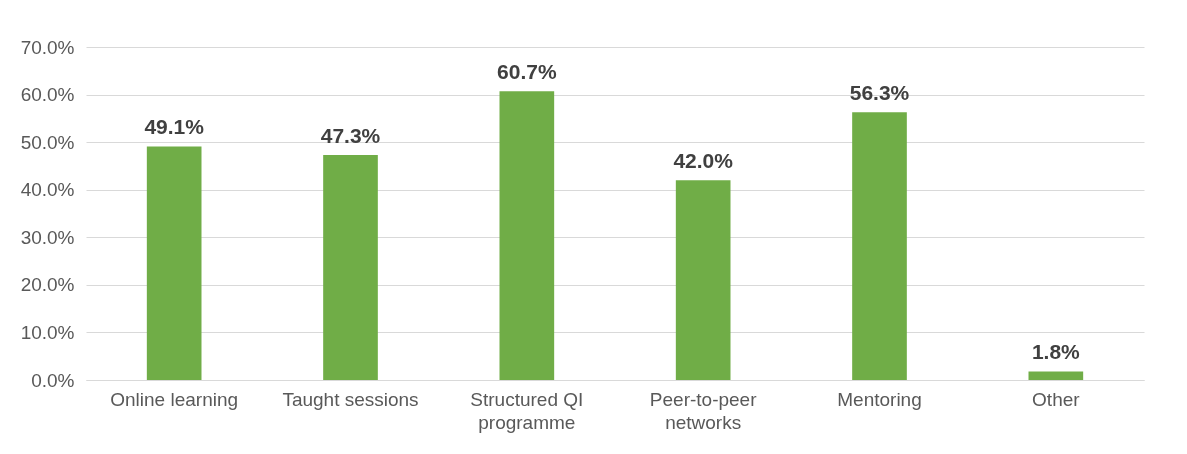  I want to click on x-tick-label: Peer-to-peer networks, so click(703, 410).